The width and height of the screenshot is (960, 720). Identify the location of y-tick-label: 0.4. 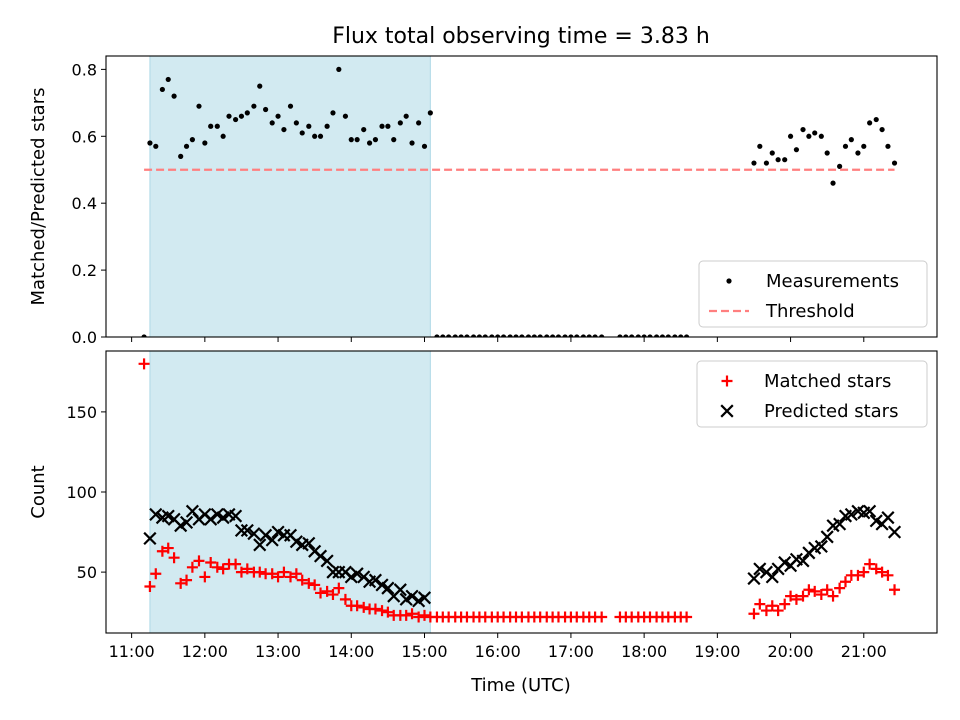
(84, 203).